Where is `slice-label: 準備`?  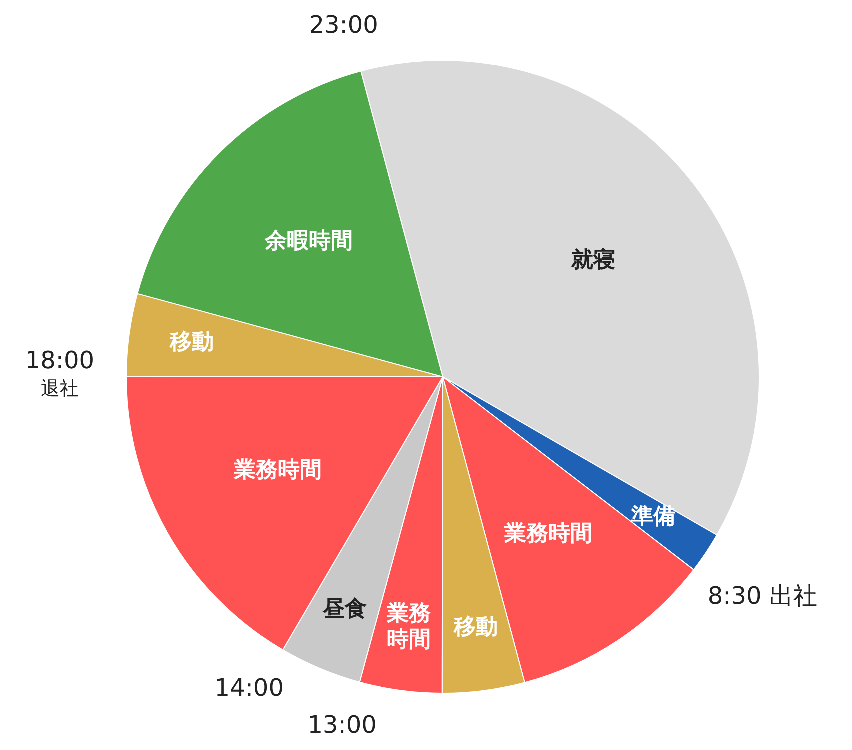 slice-label: 準備 is located at coordinates (653, 517).